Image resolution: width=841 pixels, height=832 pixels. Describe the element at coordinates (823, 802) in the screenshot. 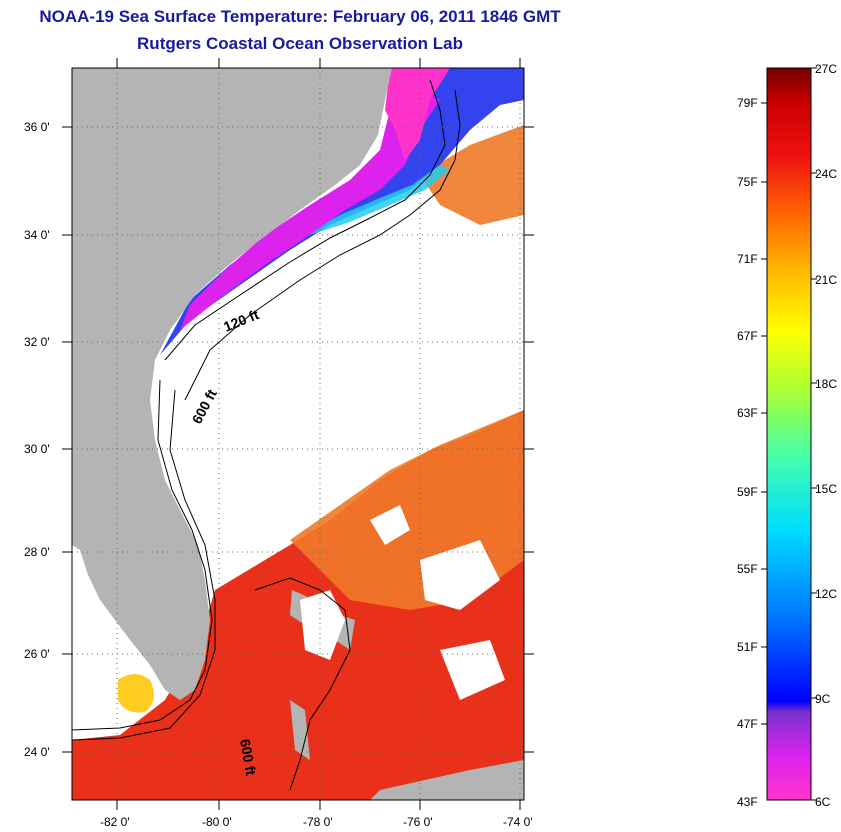

I see `colorbar-label-c: 6C` at that location.